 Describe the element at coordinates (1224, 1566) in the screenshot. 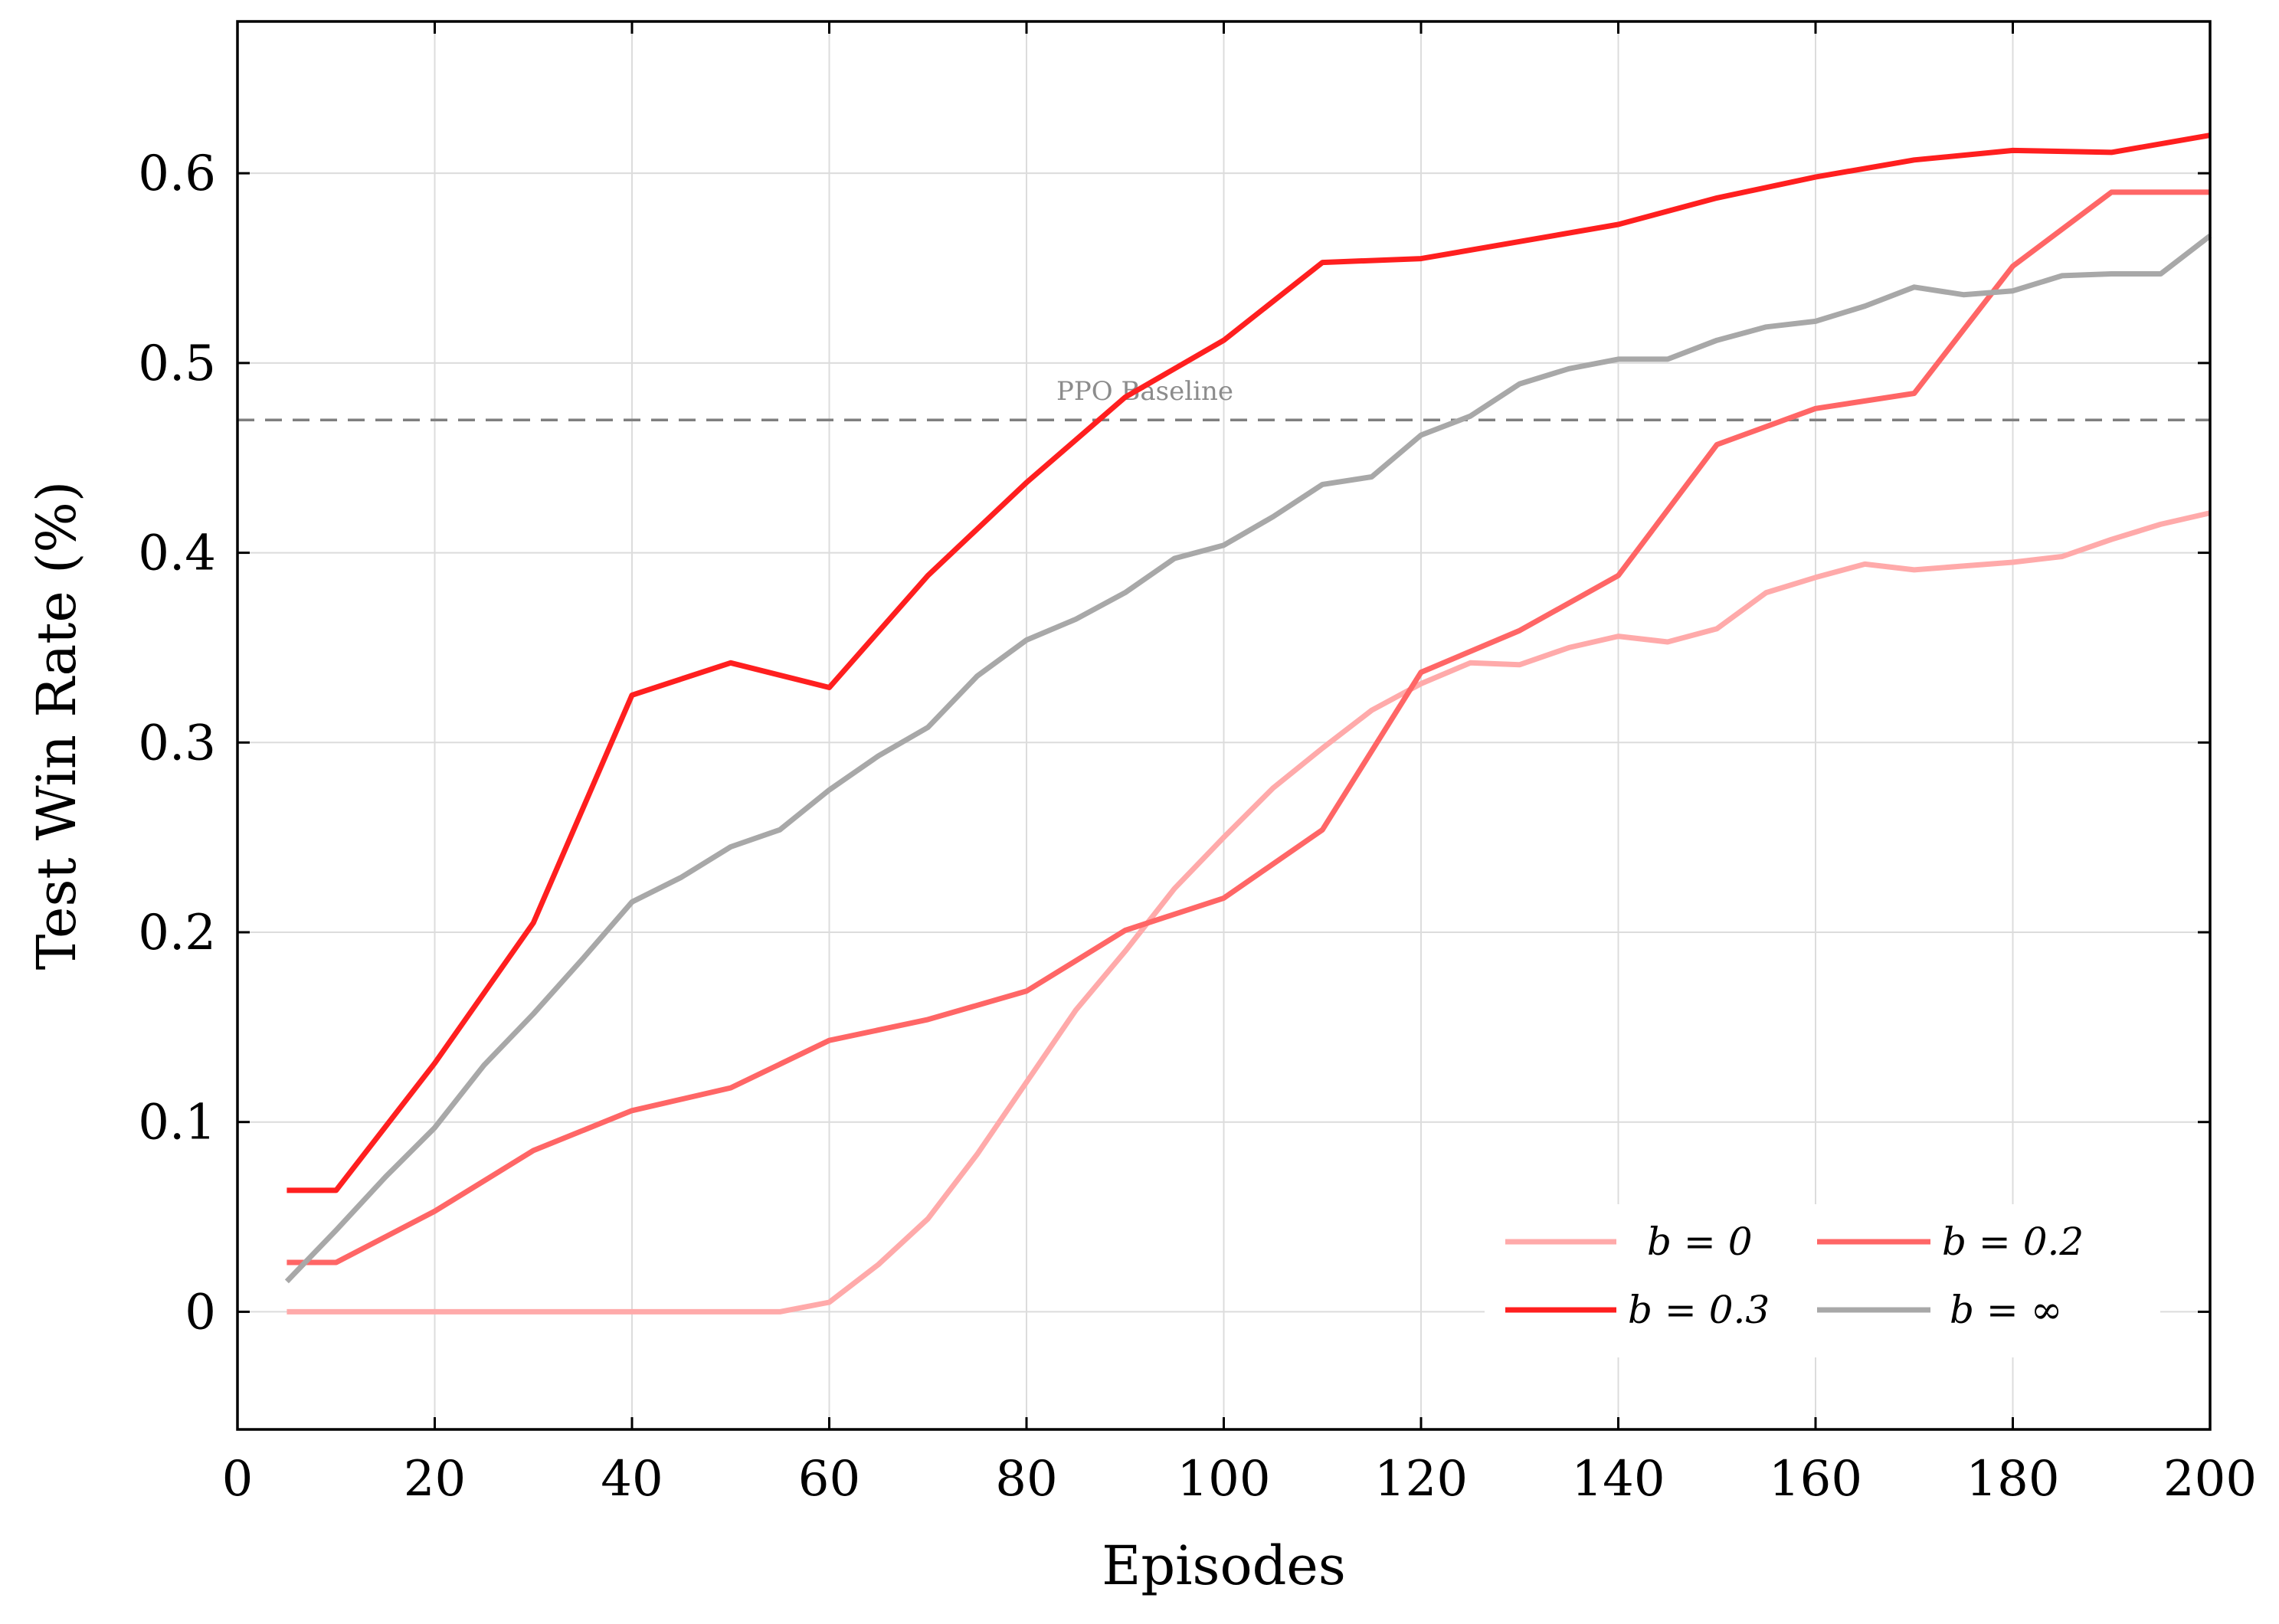

I see `x-axis-title: Episodes` at that location.